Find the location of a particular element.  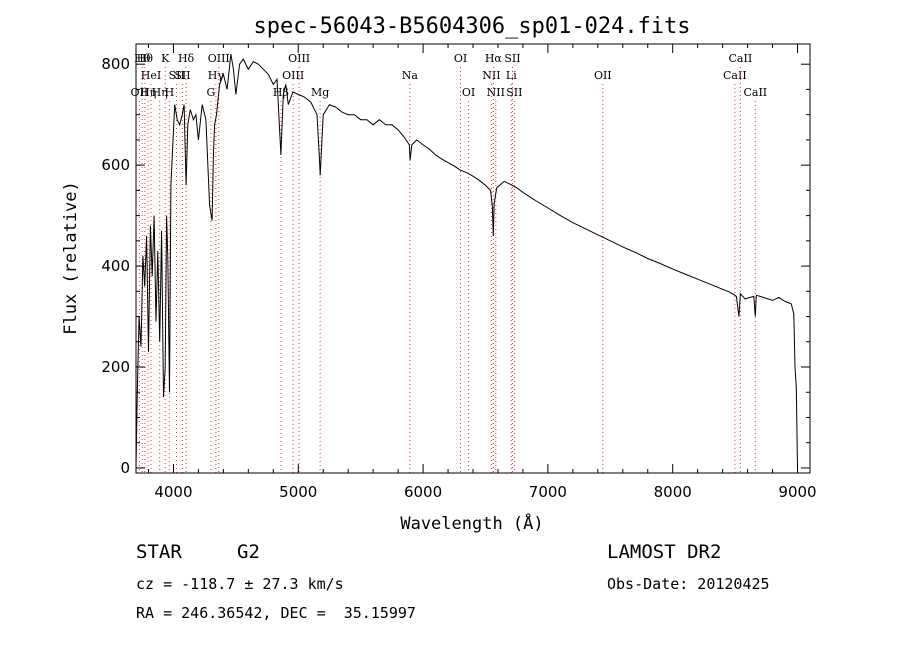

x-tick-label: 5000 is located at coordinates (298, 492).